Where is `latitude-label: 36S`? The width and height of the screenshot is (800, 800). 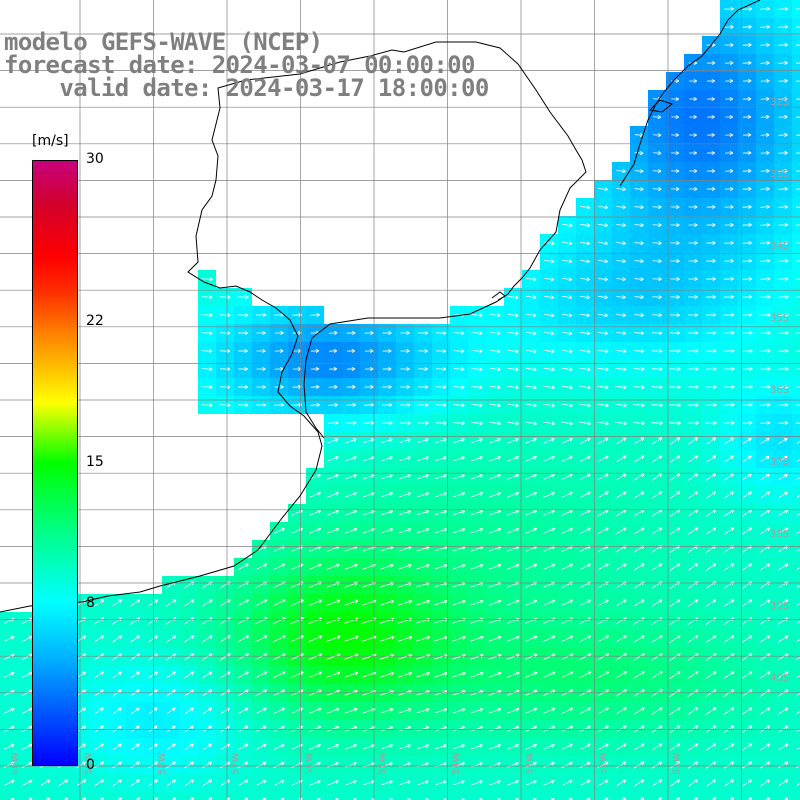
latitude-label: 36S is located at coordinates (779, 390).